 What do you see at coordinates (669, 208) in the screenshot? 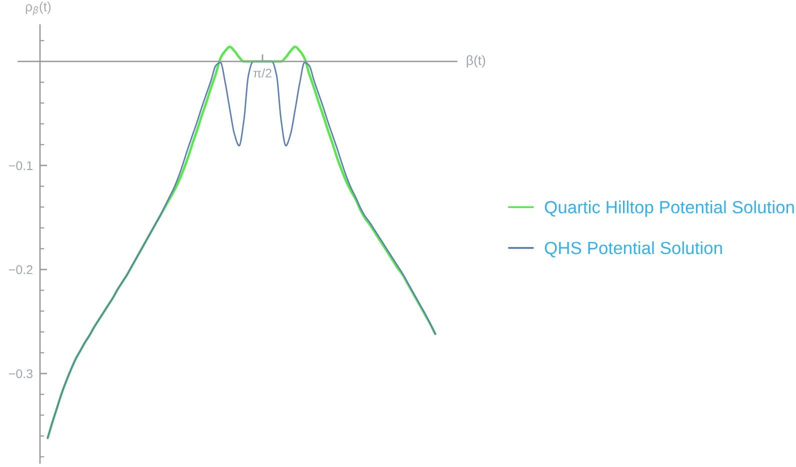
I see `legend-label: Quartic Hilltop Potential Solution` at bounding box center [669, 208].